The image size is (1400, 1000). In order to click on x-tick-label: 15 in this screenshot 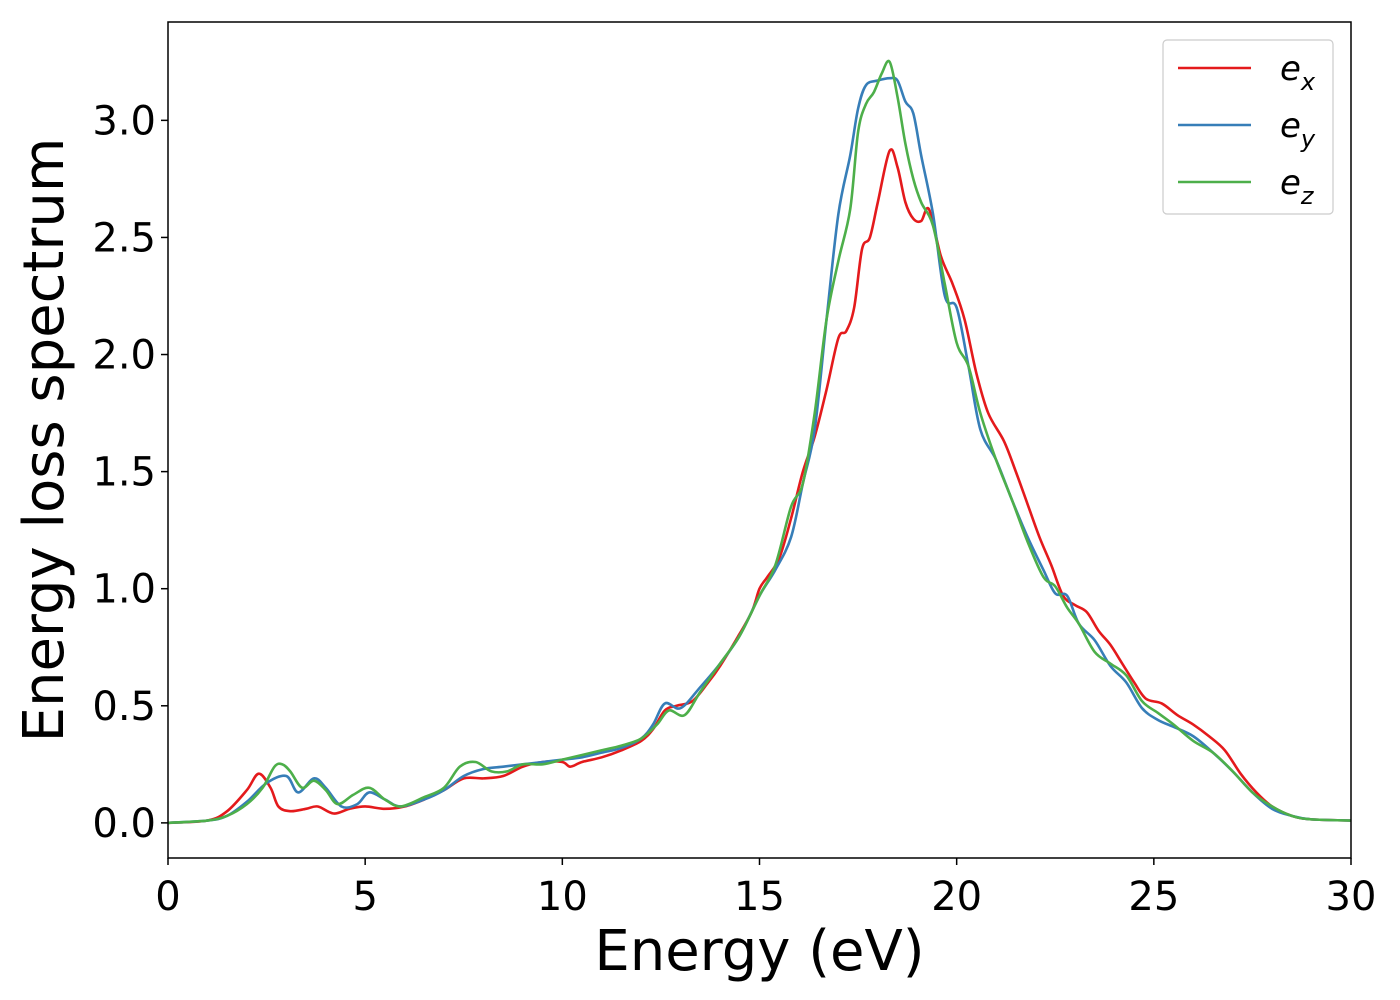, I will do `click(759, 897)`.